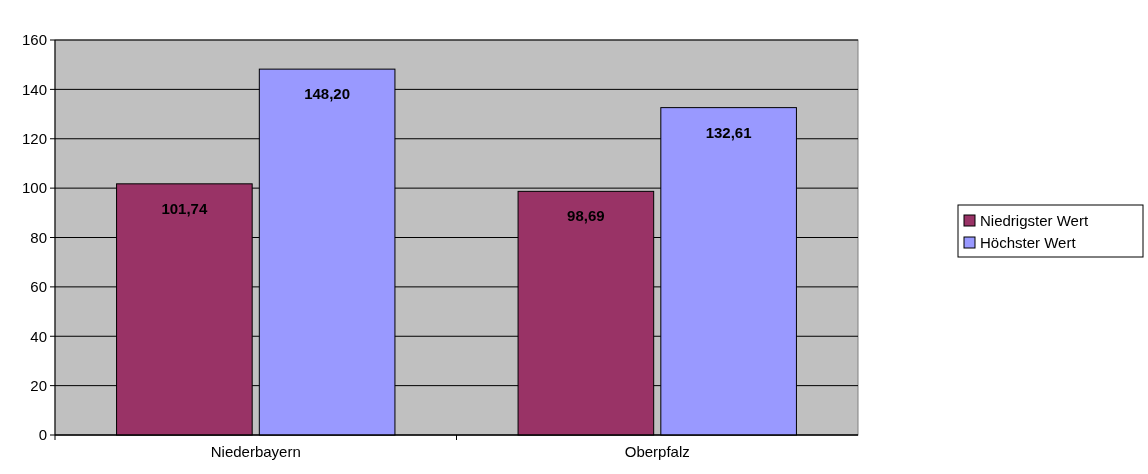  What do you see at coordinates (34, 40) in the screenshot?
I see `y-tick-label: 160` at bounding box center [34, 40].